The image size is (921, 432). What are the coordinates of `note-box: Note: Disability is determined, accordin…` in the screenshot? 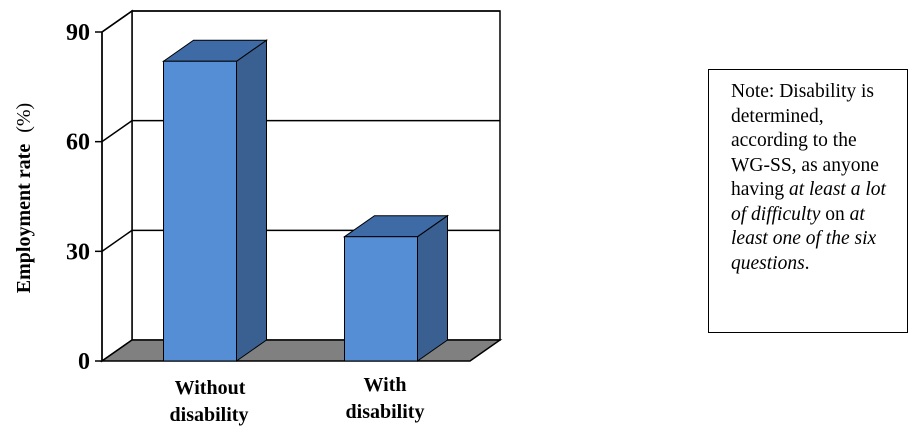 It's located at (808, 201).